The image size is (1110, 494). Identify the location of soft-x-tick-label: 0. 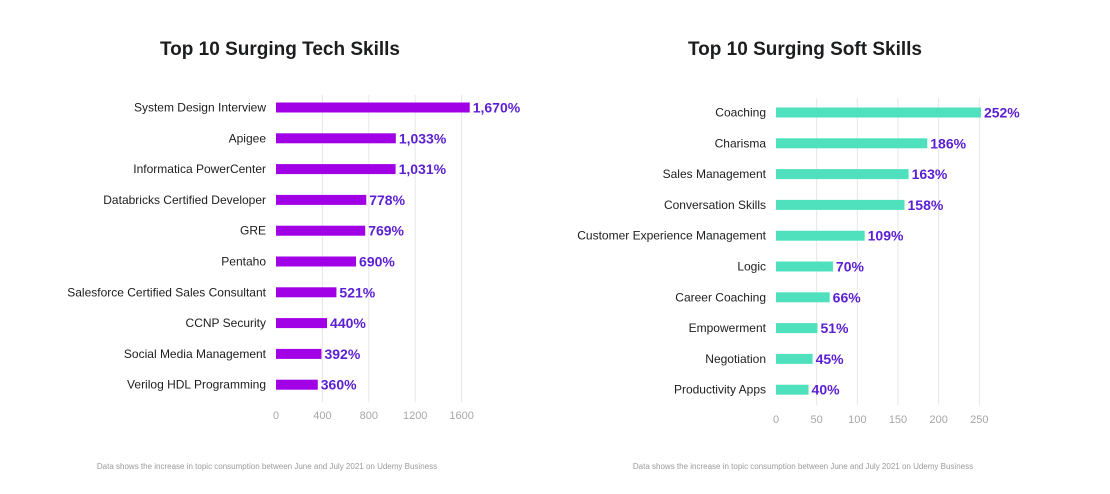
(776, 420).